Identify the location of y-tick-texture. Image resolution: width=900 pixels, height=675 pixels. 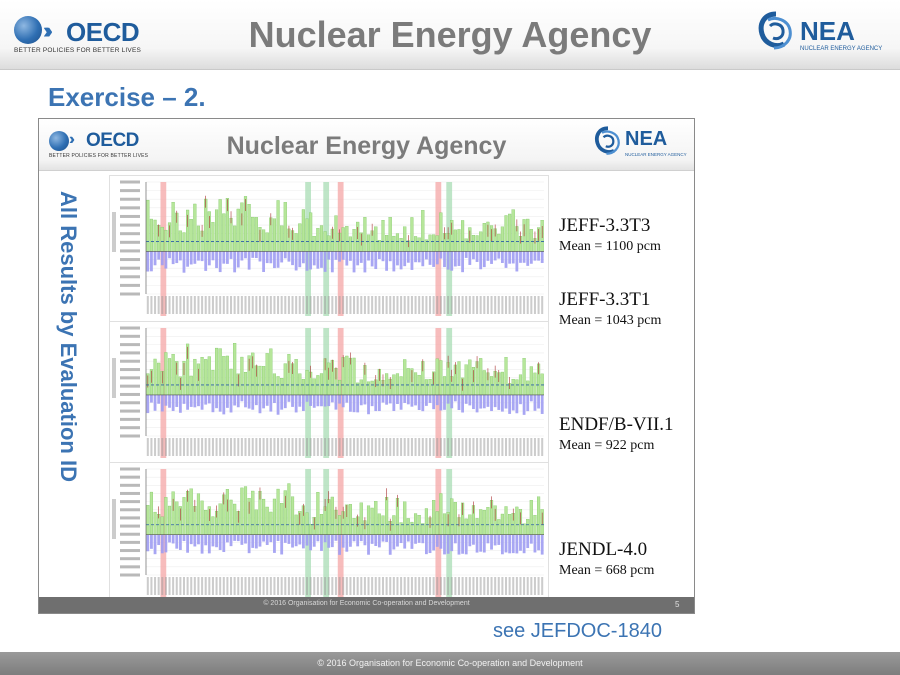
(130, 542).